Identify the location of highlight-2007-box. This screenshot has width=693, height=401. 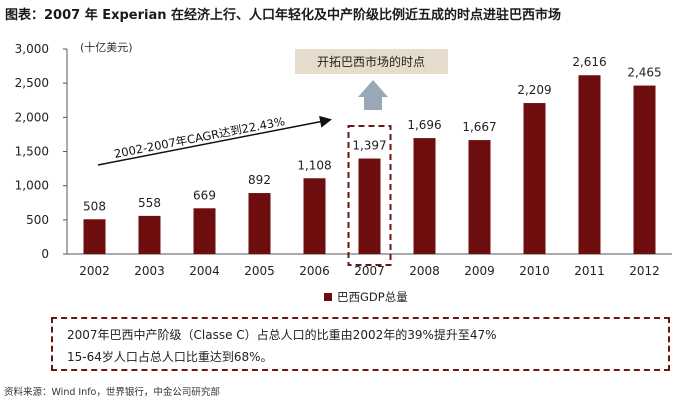
(369, 195).